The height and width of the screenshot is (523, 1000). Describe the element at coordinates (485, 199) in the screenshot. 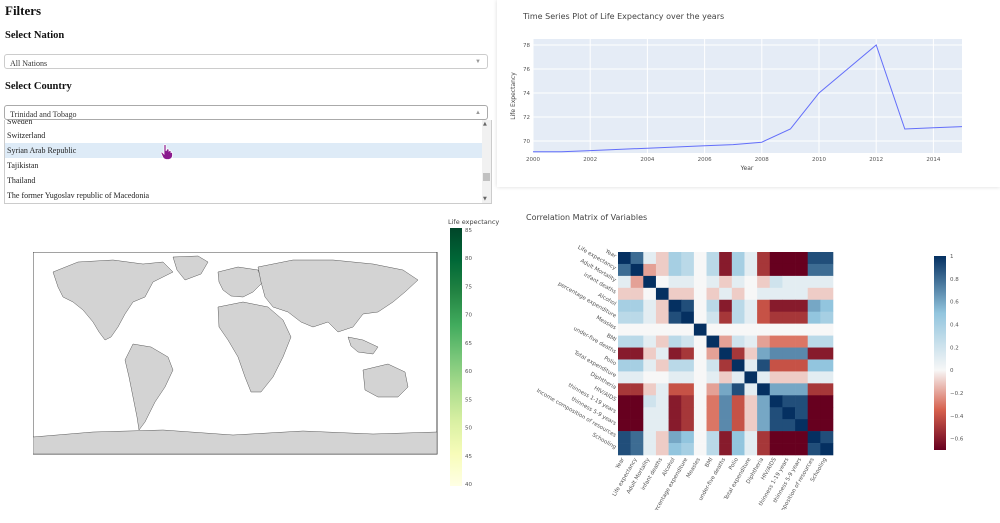

I see `scroll-down-icon: ▼` at that location.